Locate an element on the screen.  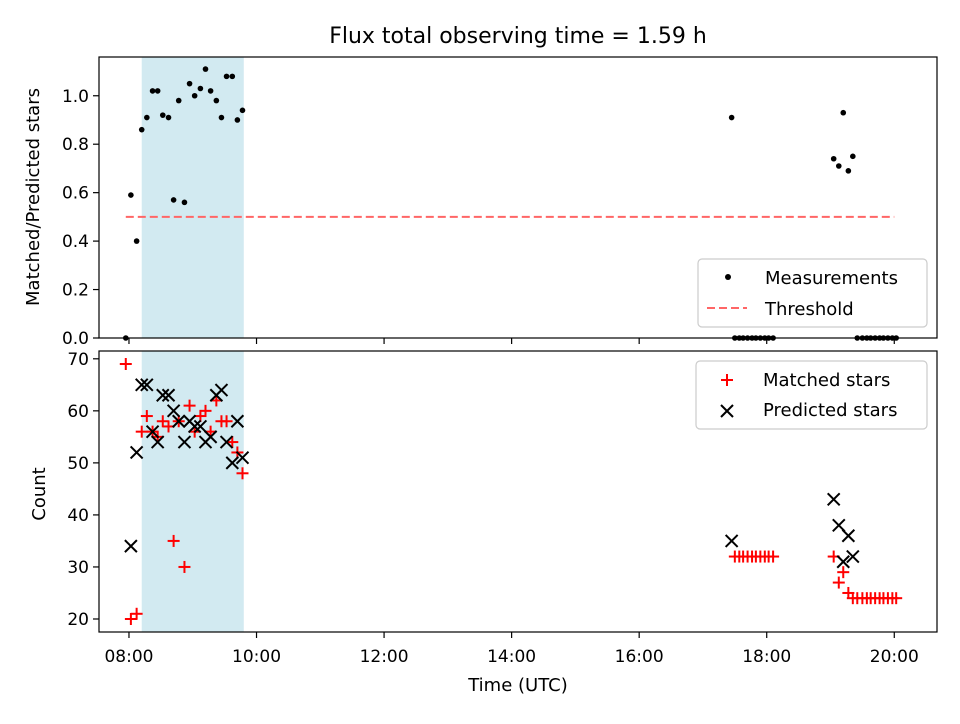
figure-title: Flux total observing time = 1.59 h is located at coordinates (518, 36).